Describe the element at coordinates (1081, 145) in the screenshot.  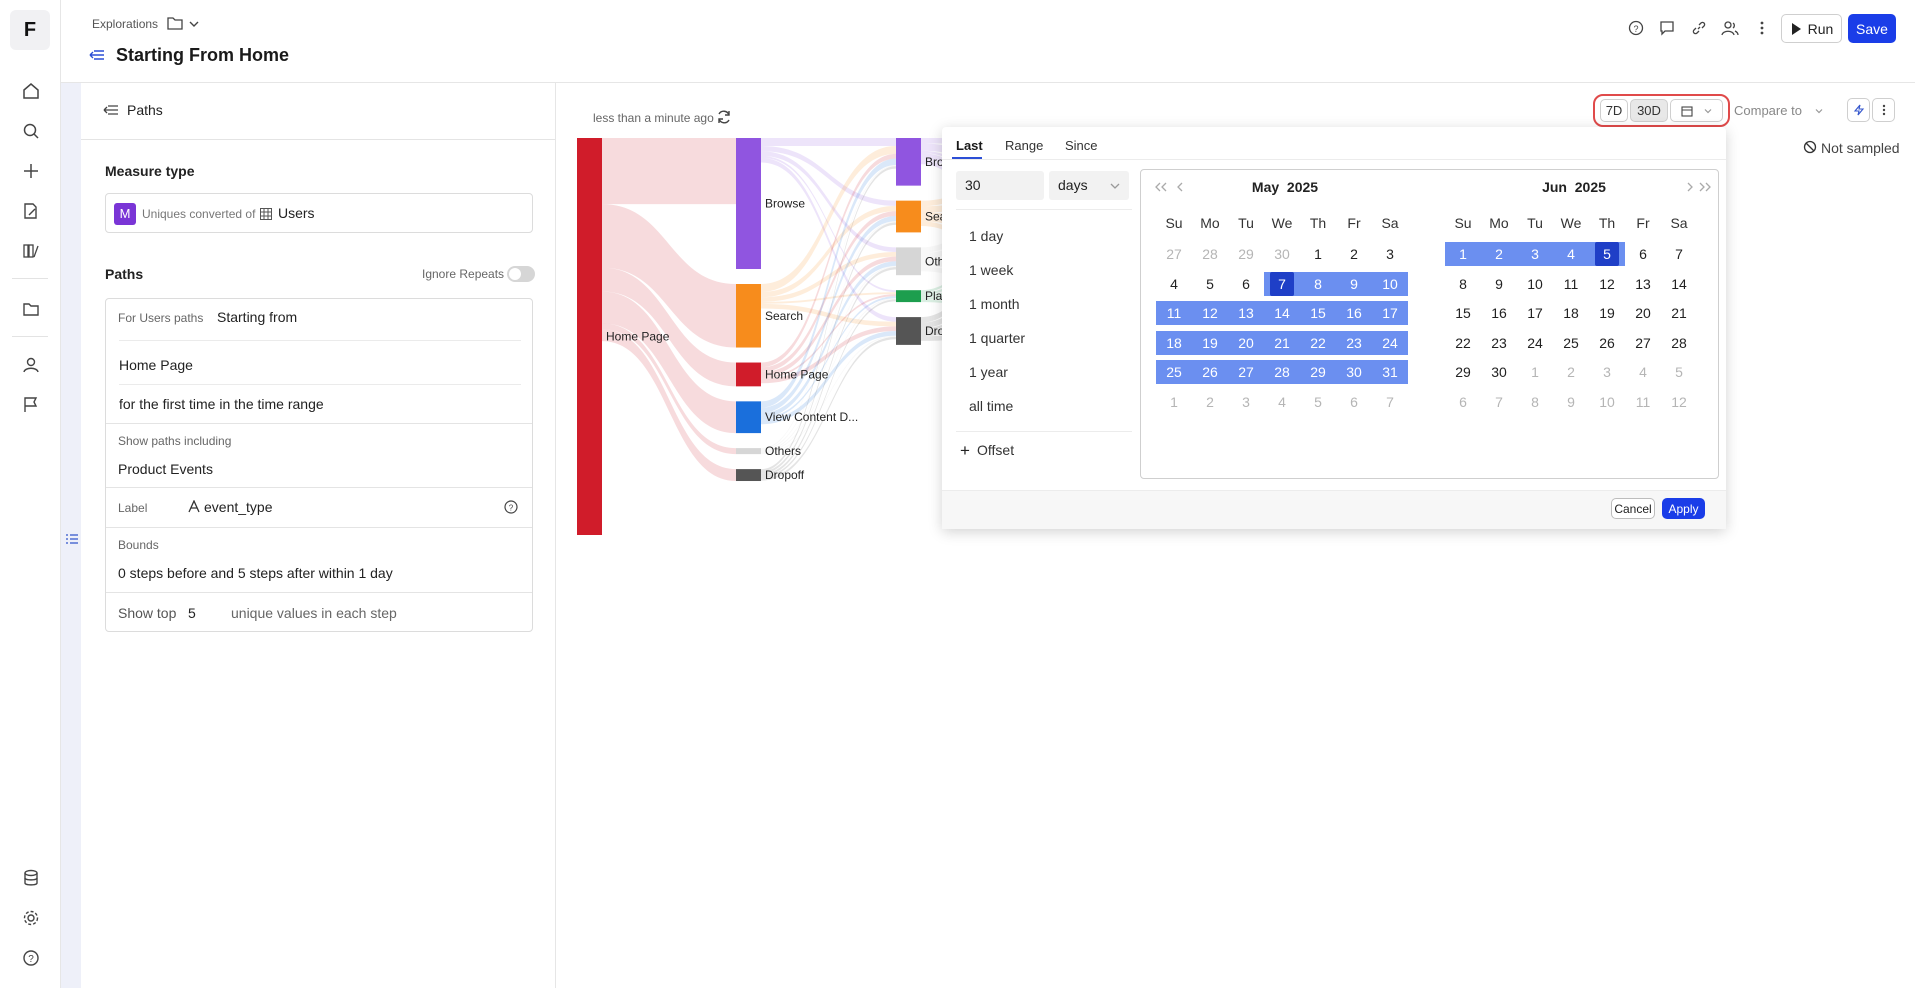
I see `tab-since: Since` at that location.